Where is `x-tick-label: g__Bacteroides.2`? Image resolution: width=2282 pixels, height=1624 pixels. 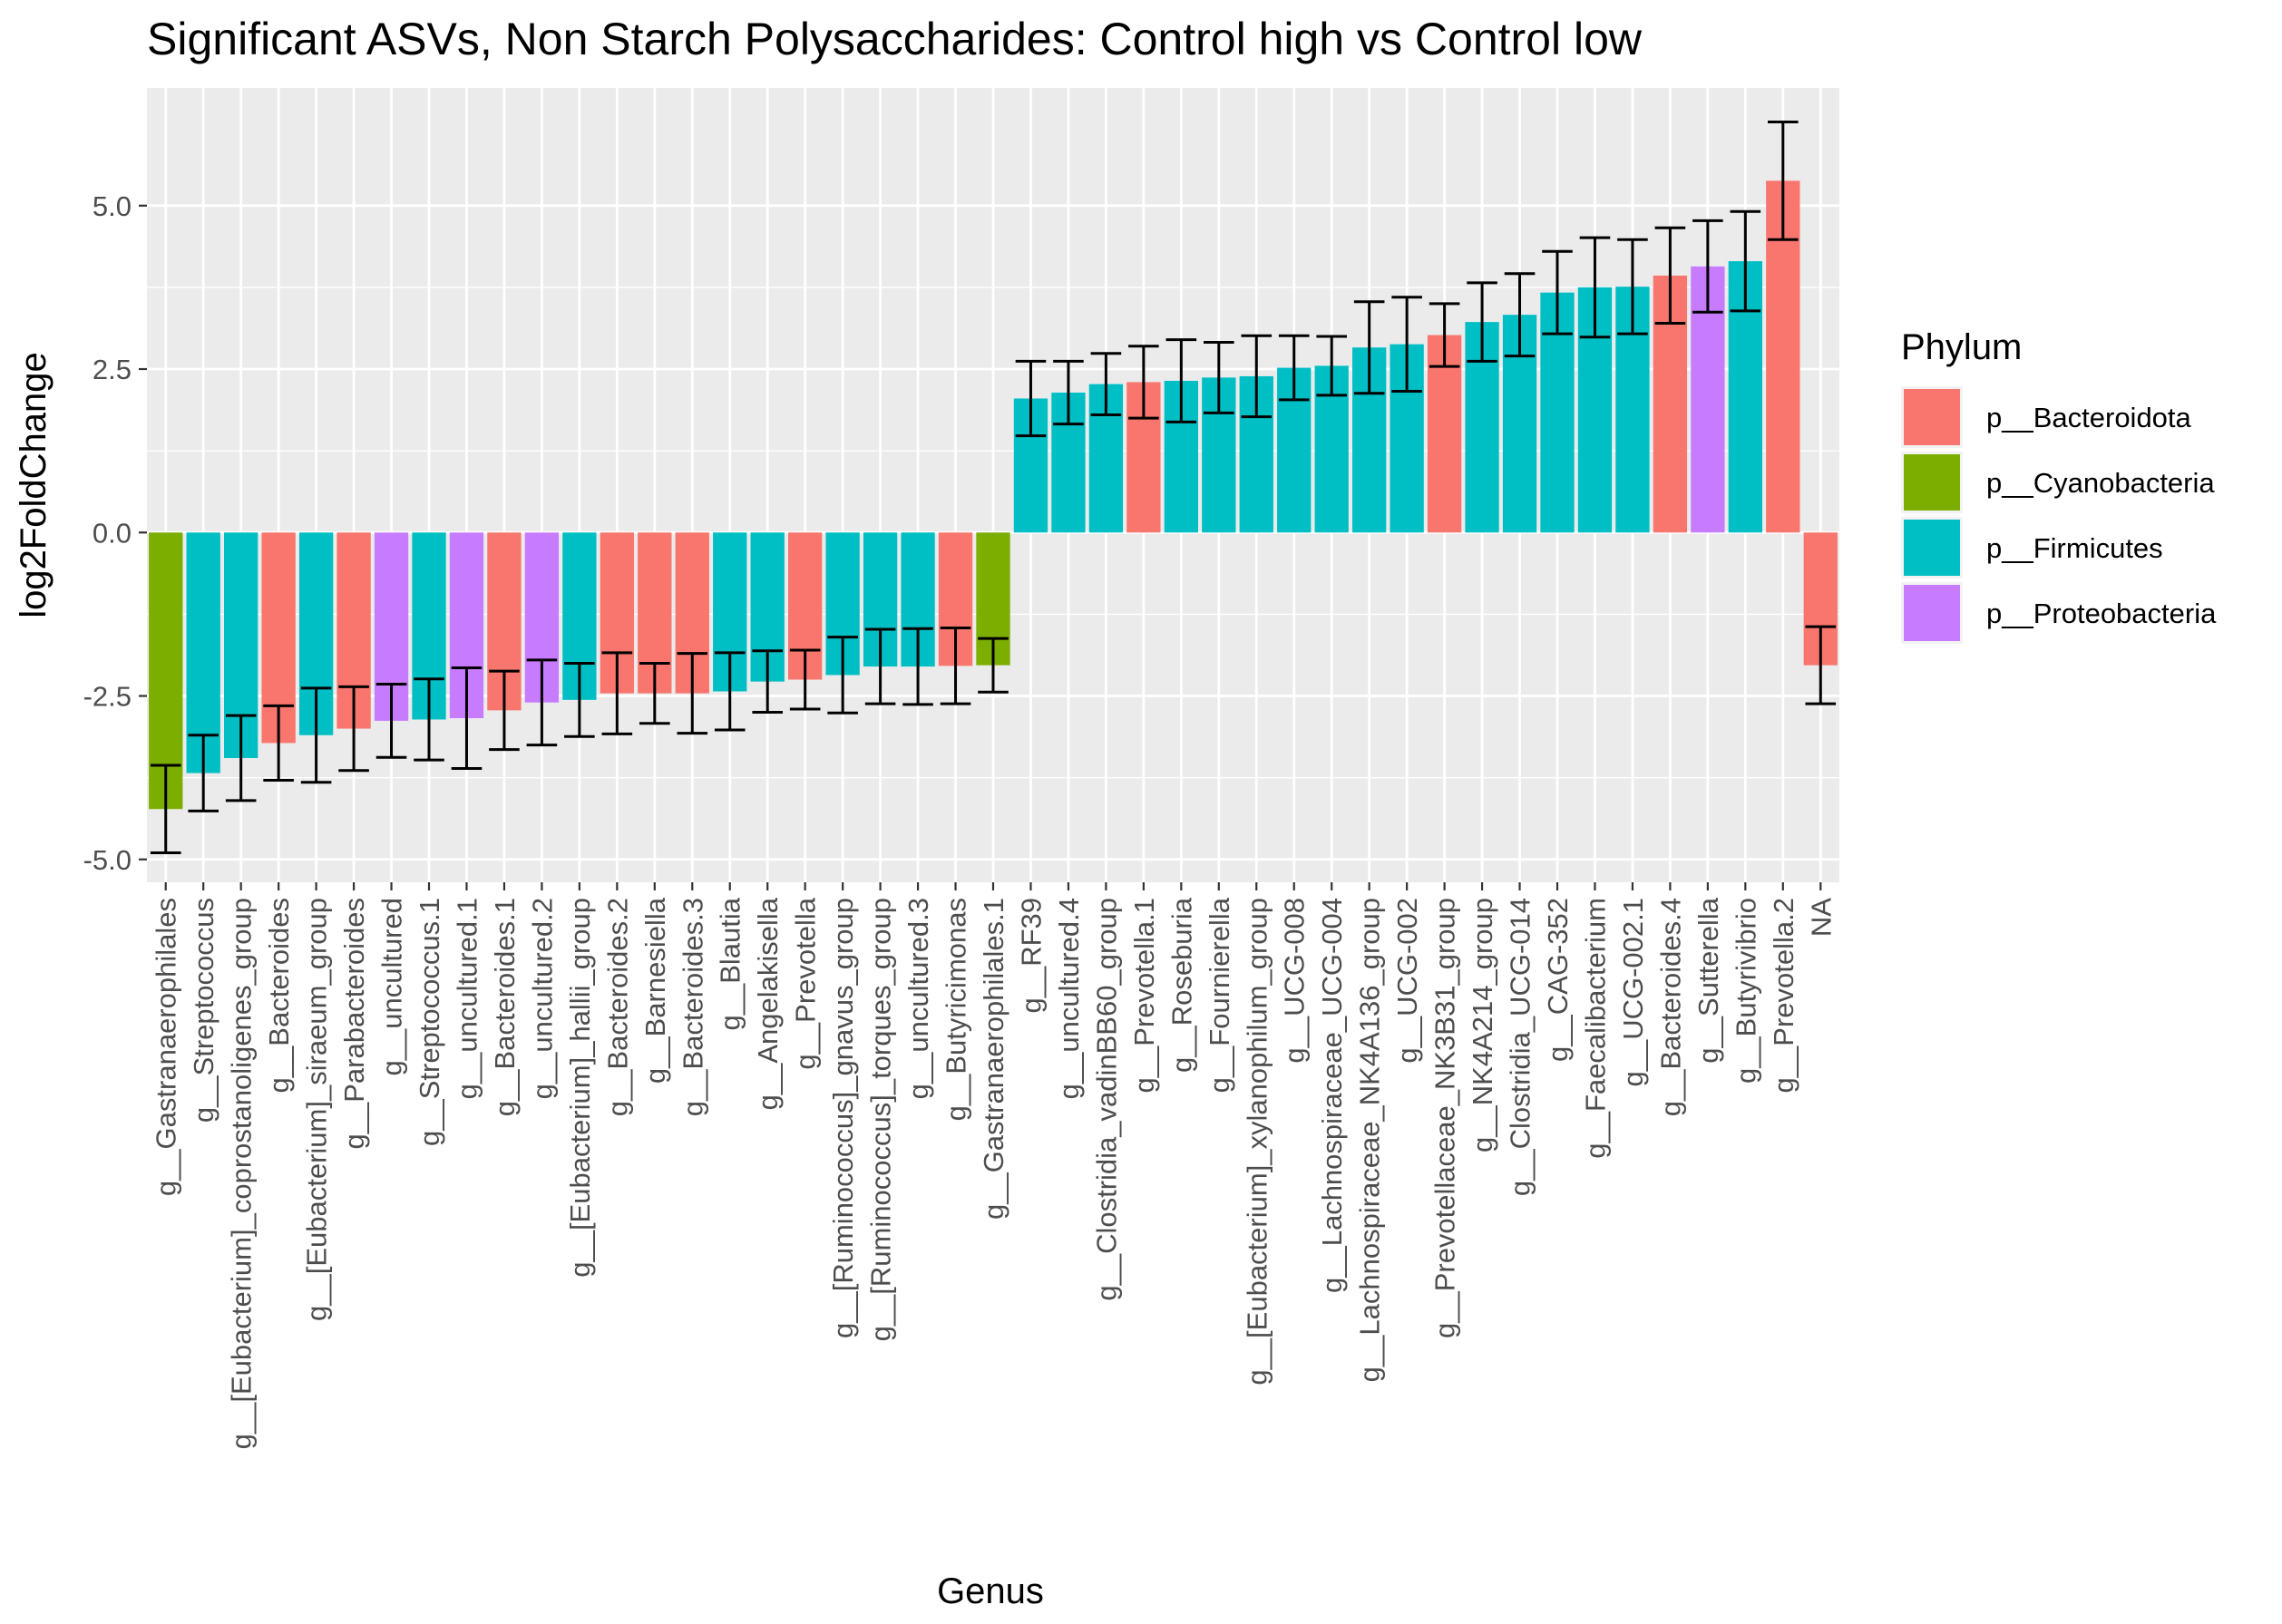 x-tick-label: g__Bacteroides.2 is located at coordinates (617, 1007).